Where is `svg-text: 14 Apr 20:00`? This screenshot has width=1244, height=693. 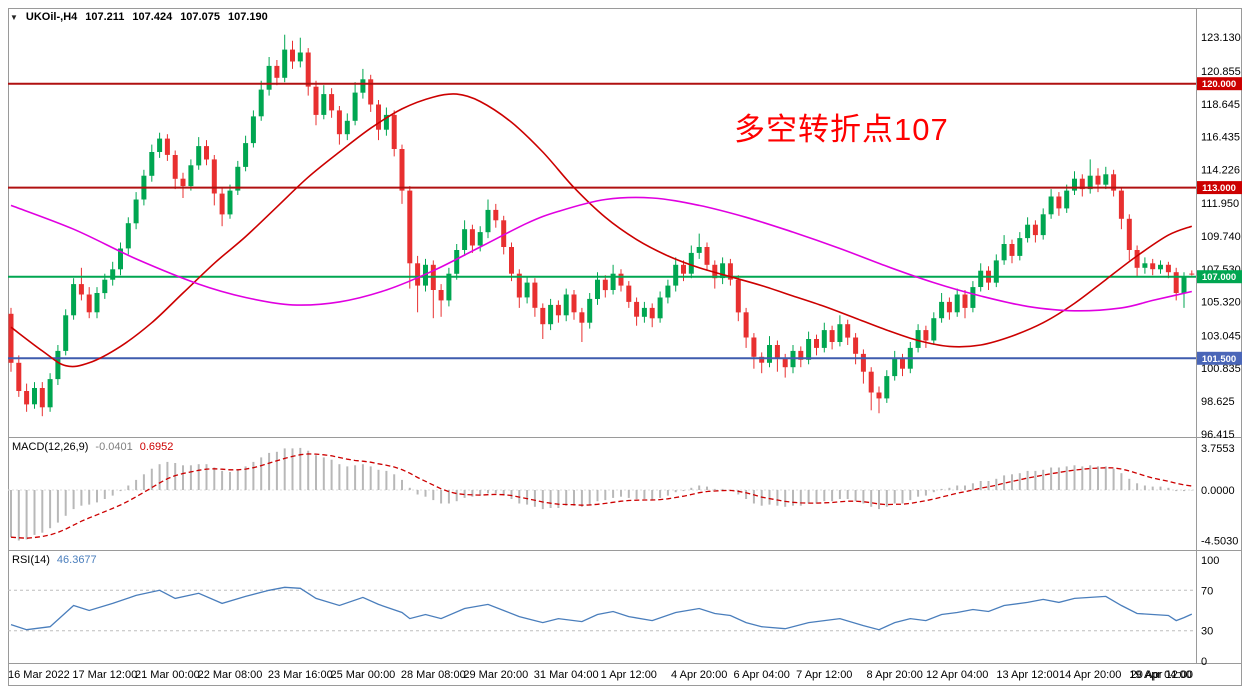
svg-text: 14 Apr 20:00 is located at coordinates (1090, 675).